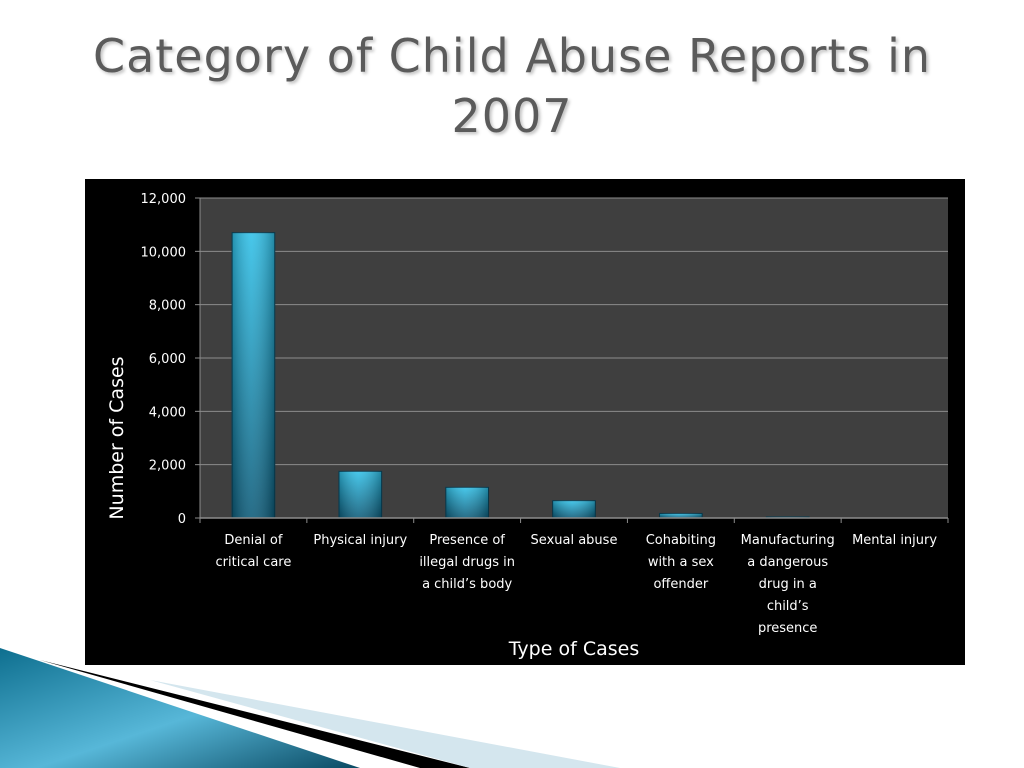  Describe the element at coordinates (467, 584) in the screenshot. I see `x-tick-label-line: a child’s body` at that location.